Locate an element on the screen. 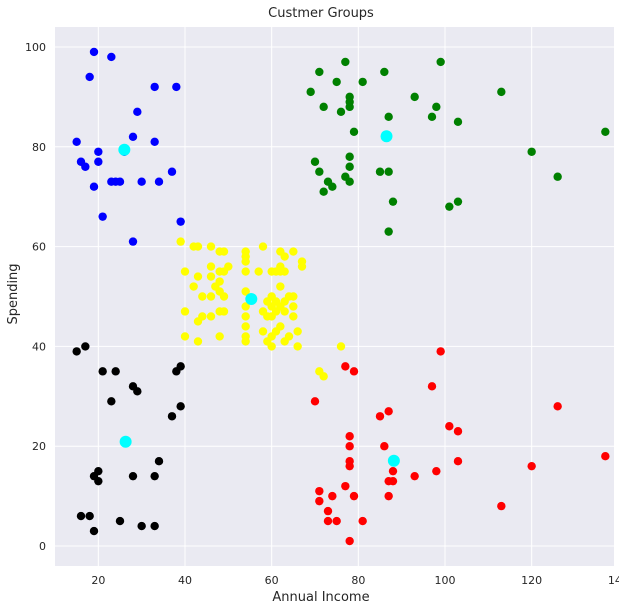 The height and width of the screenshot is (614, 619). x-tick-label: 100 is located at coordinates (445, 580).